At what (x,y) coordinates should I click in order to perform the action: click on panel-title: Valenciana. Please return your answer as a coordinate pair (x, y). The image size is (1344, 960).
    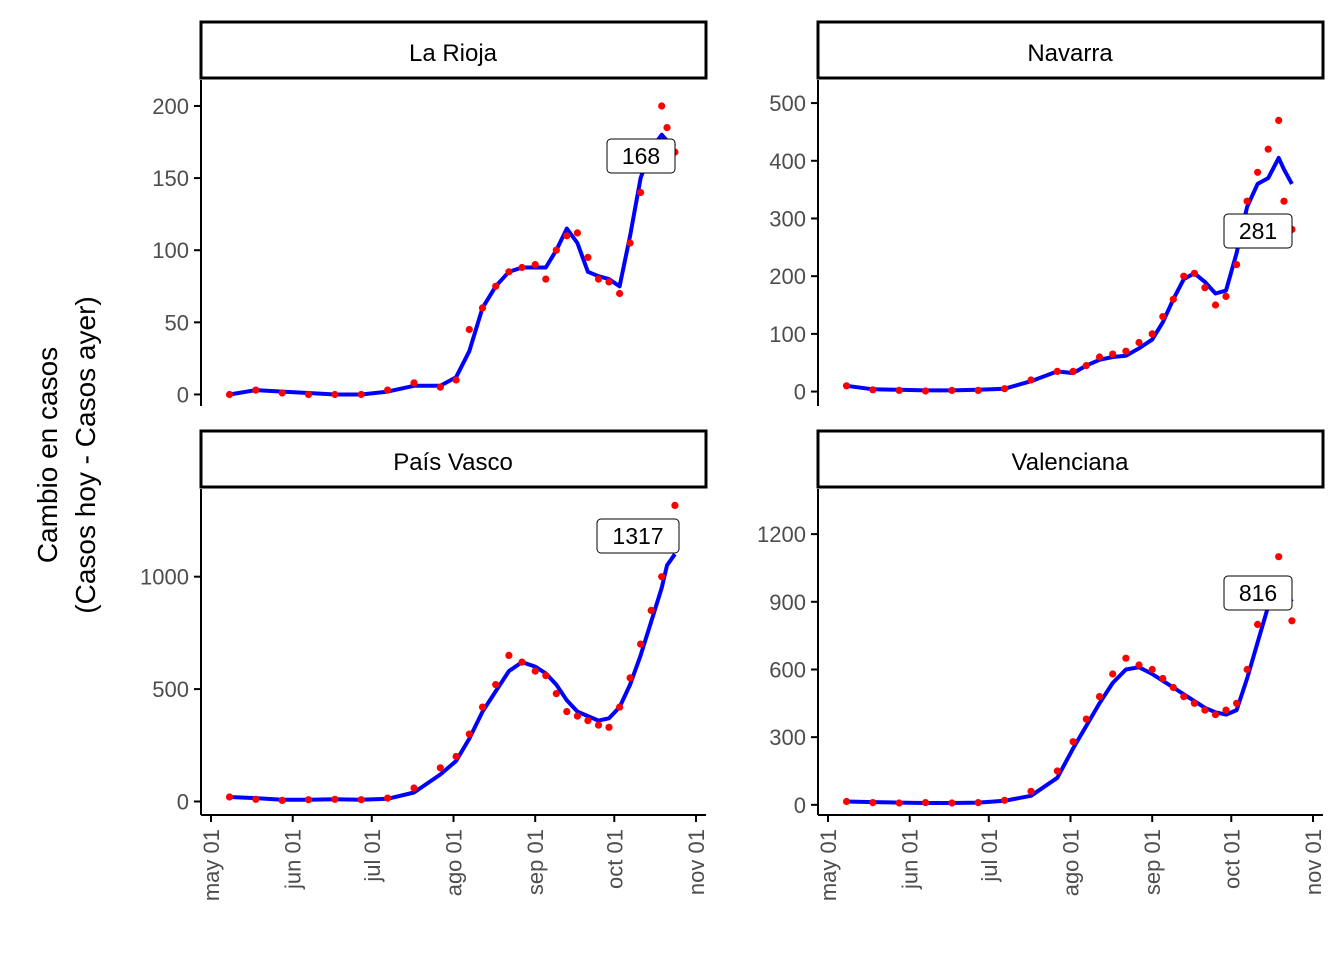
    Looking at the image, I should click on (1071, 462).